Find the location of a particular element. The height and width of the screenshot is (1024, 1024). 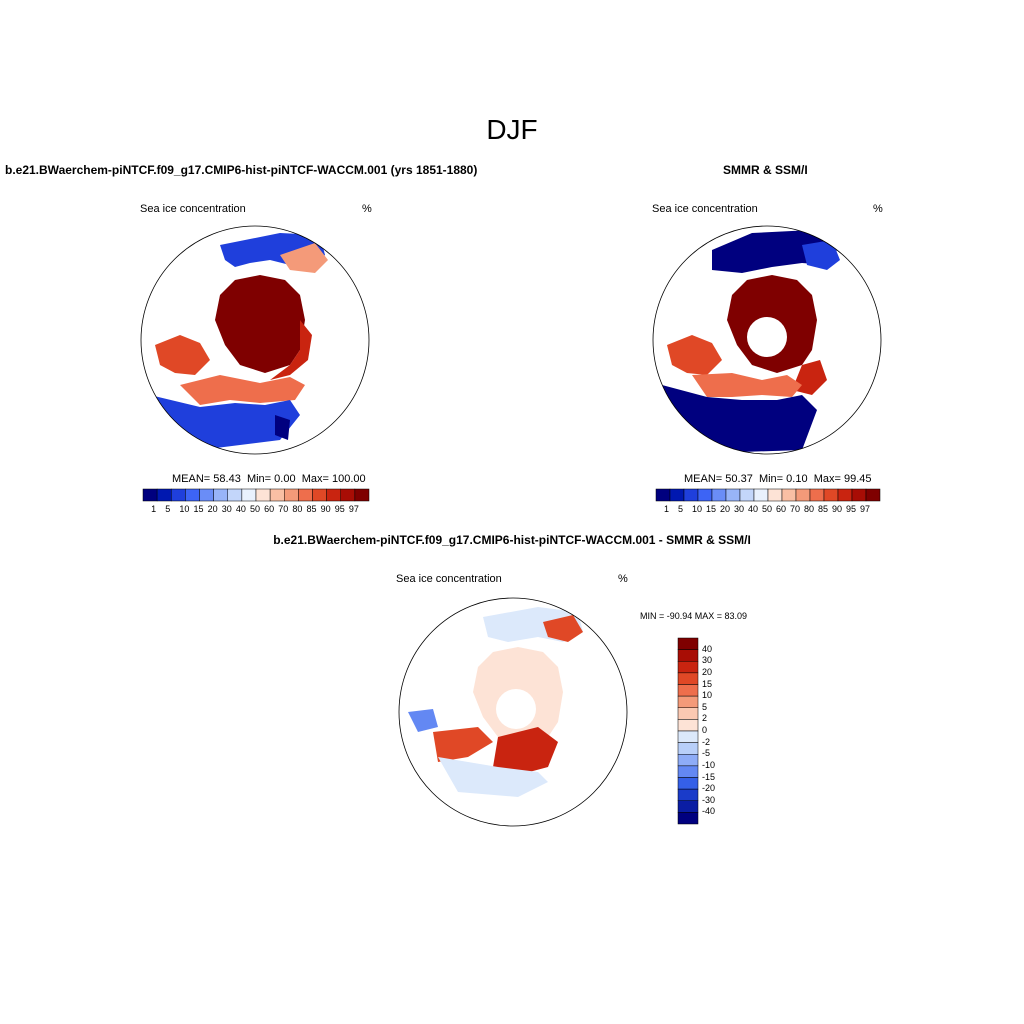

colorbar-tick-label: -2 is located at coordinates (706, 741).